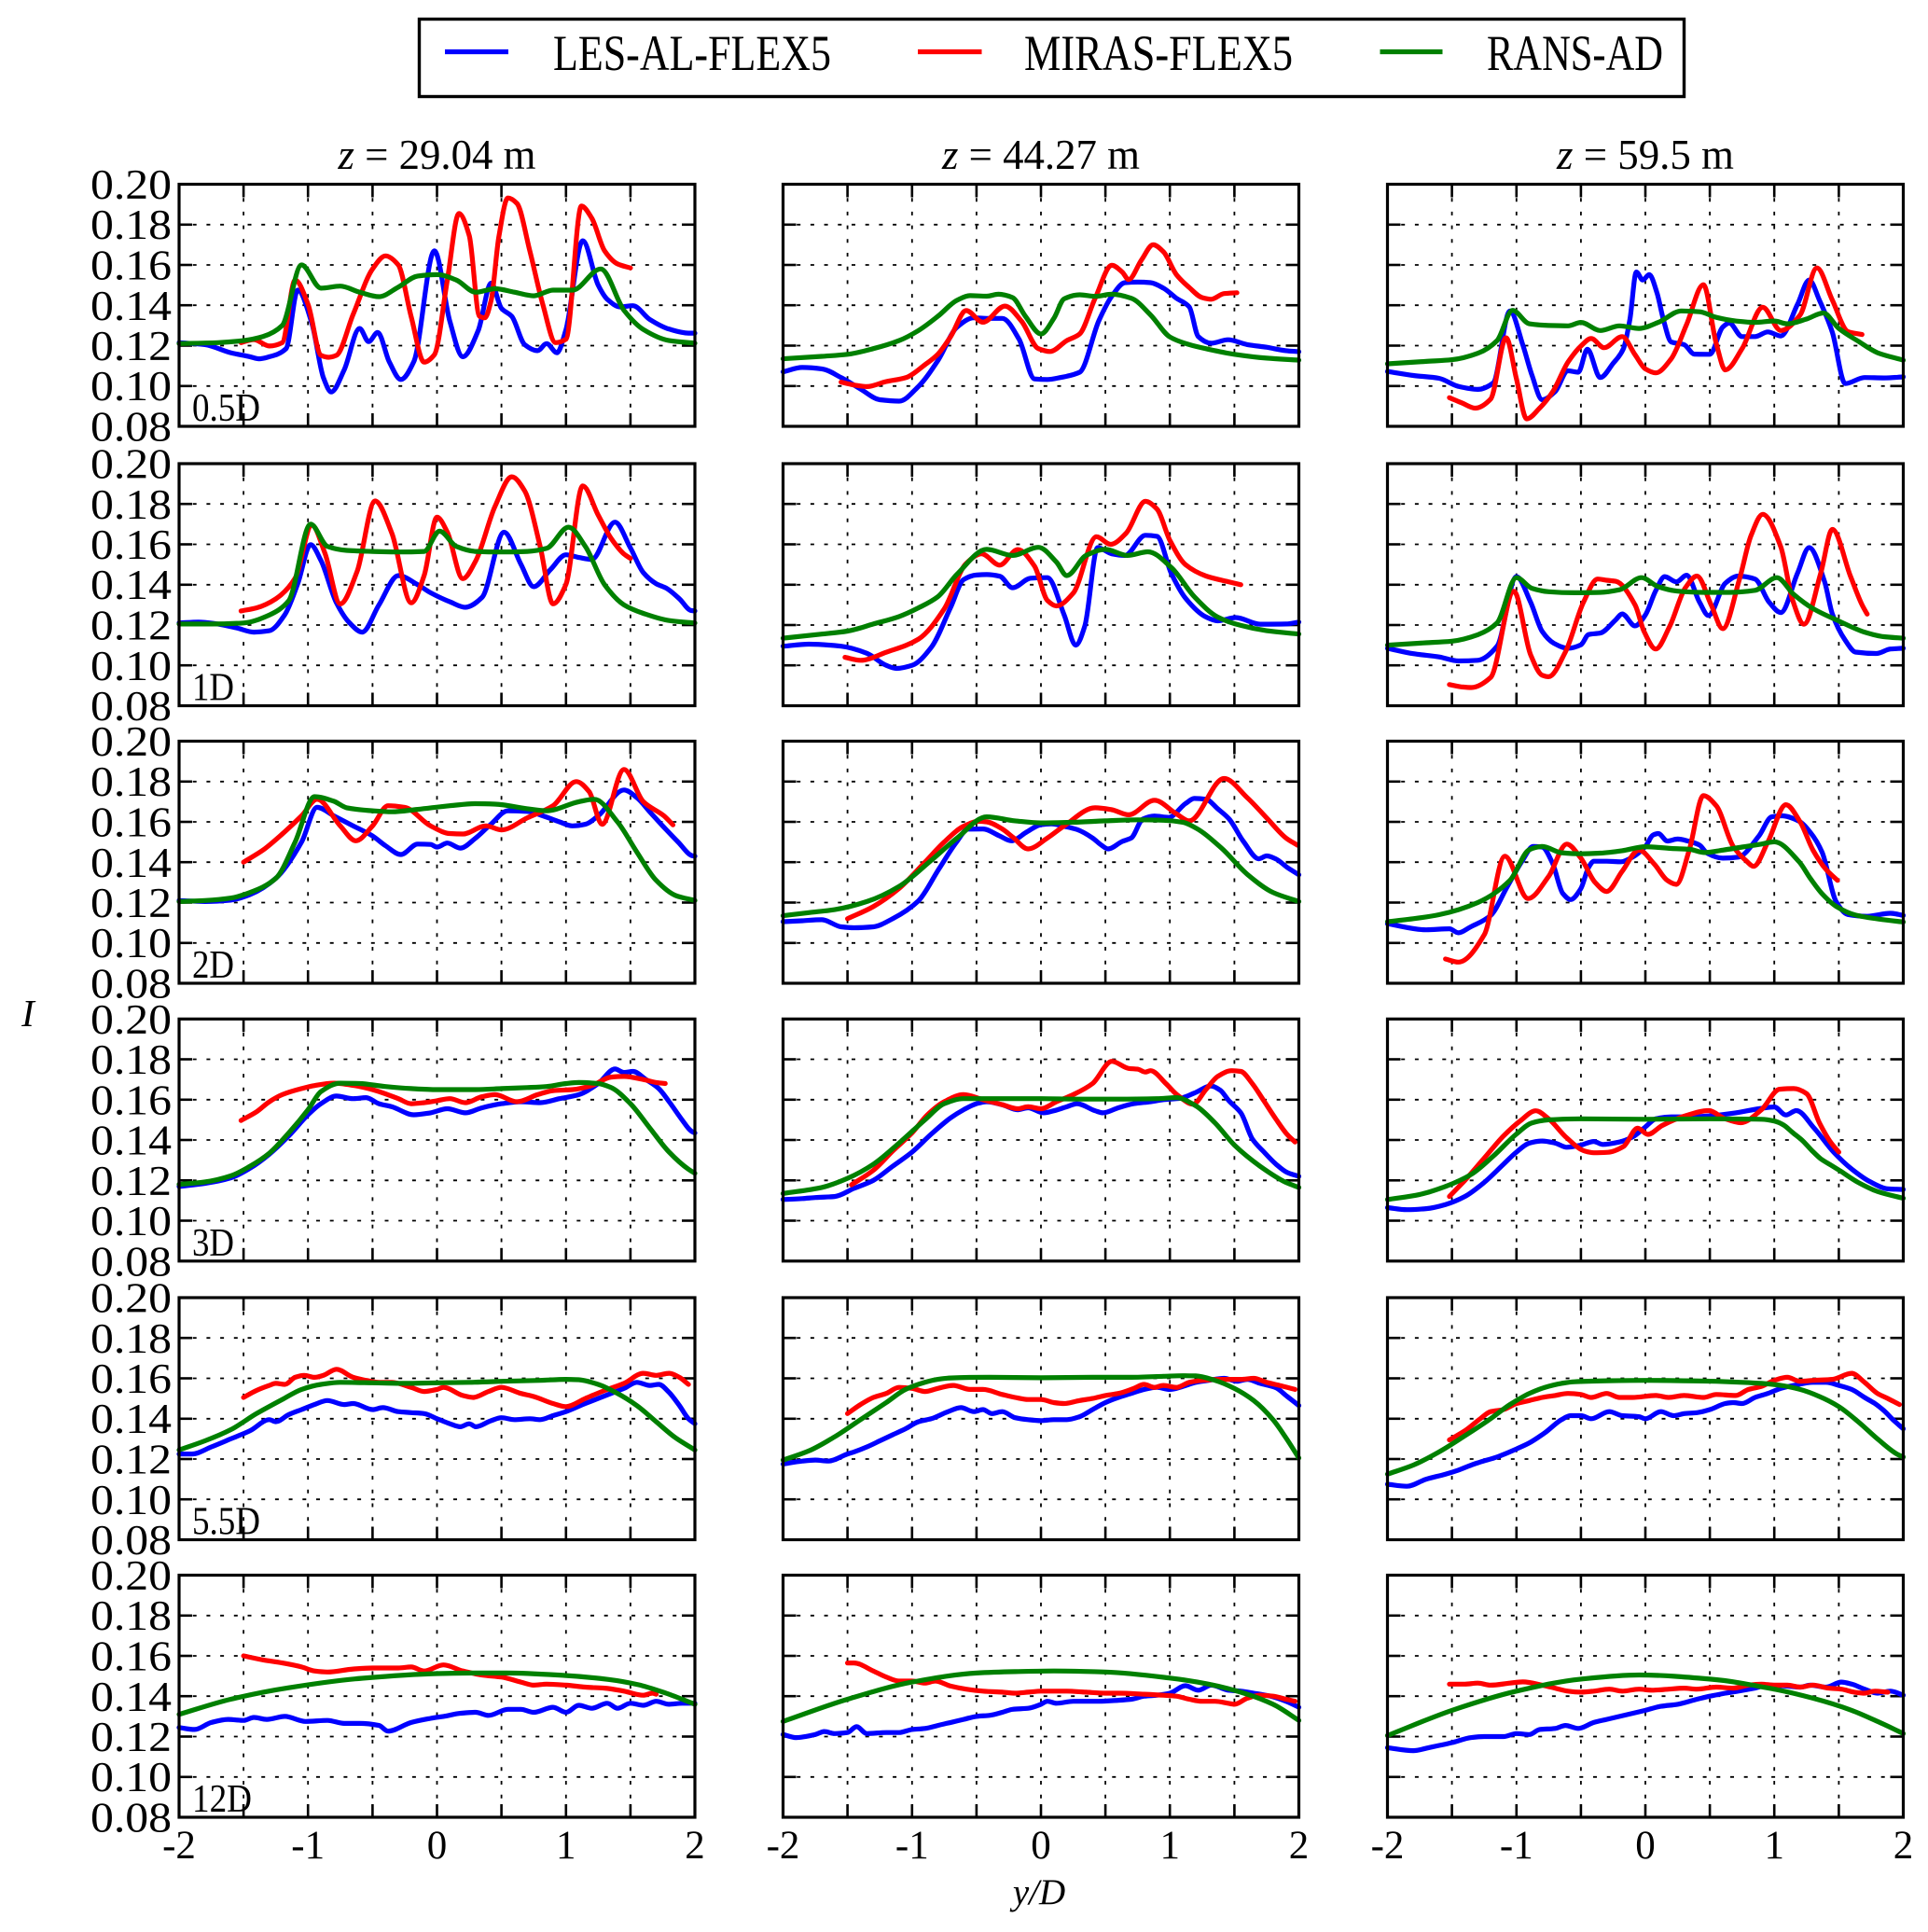 The image size is (1928, 1932). What do you see at coordinates (226, 409) in the screenshot?
I see `svg-text: 0.5D` at bounding box center [226, 409].